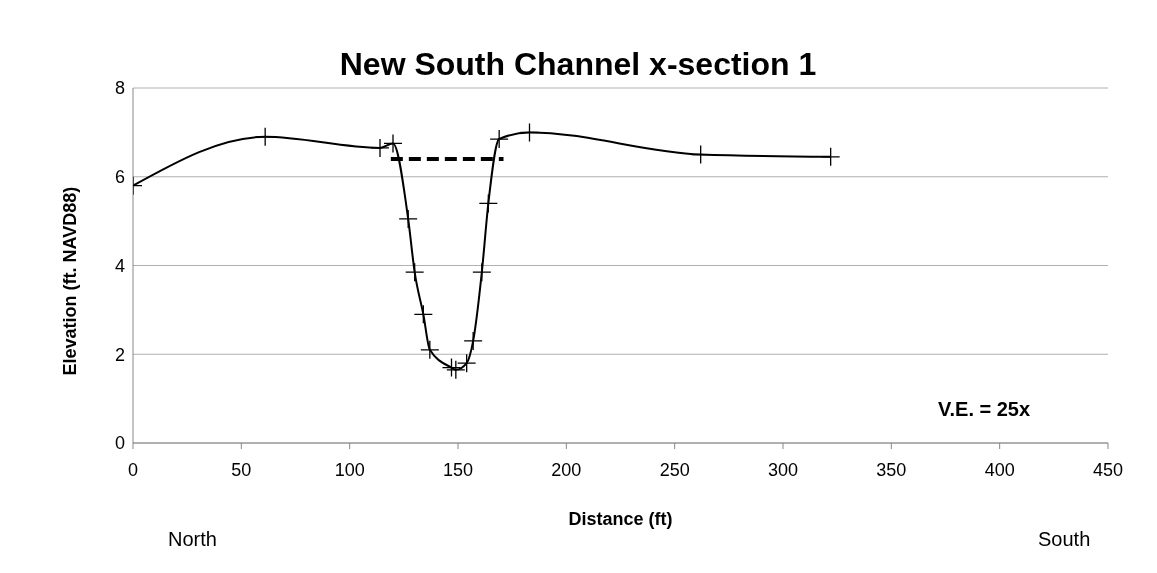  What do you see at coordinates (578, 64) in the screenshot?
I see `chart-title: New South Channel x-section 1` at bounding box center [578, 64].